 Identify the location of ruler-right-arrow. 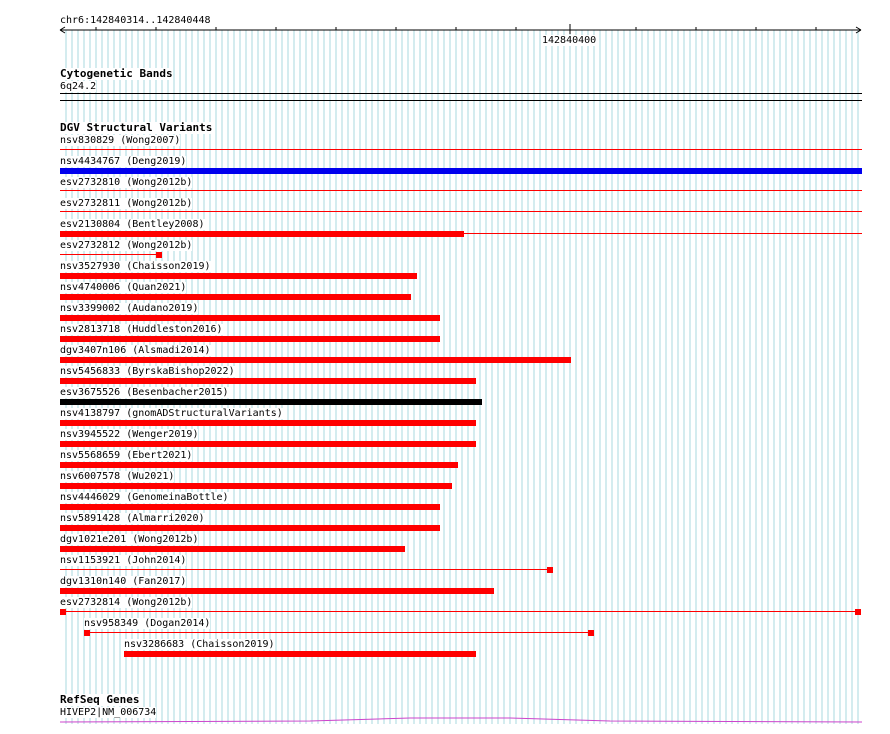
(858, 30).